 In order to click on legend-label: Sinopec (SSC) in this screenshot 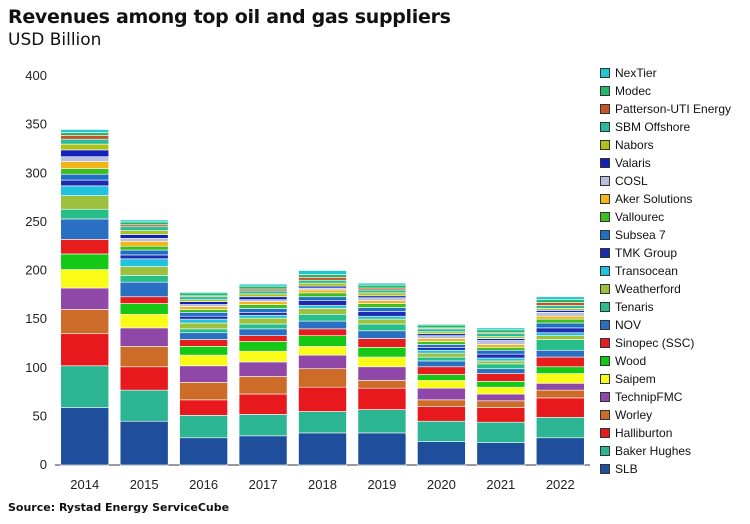, I will do `click(655, 343)`.